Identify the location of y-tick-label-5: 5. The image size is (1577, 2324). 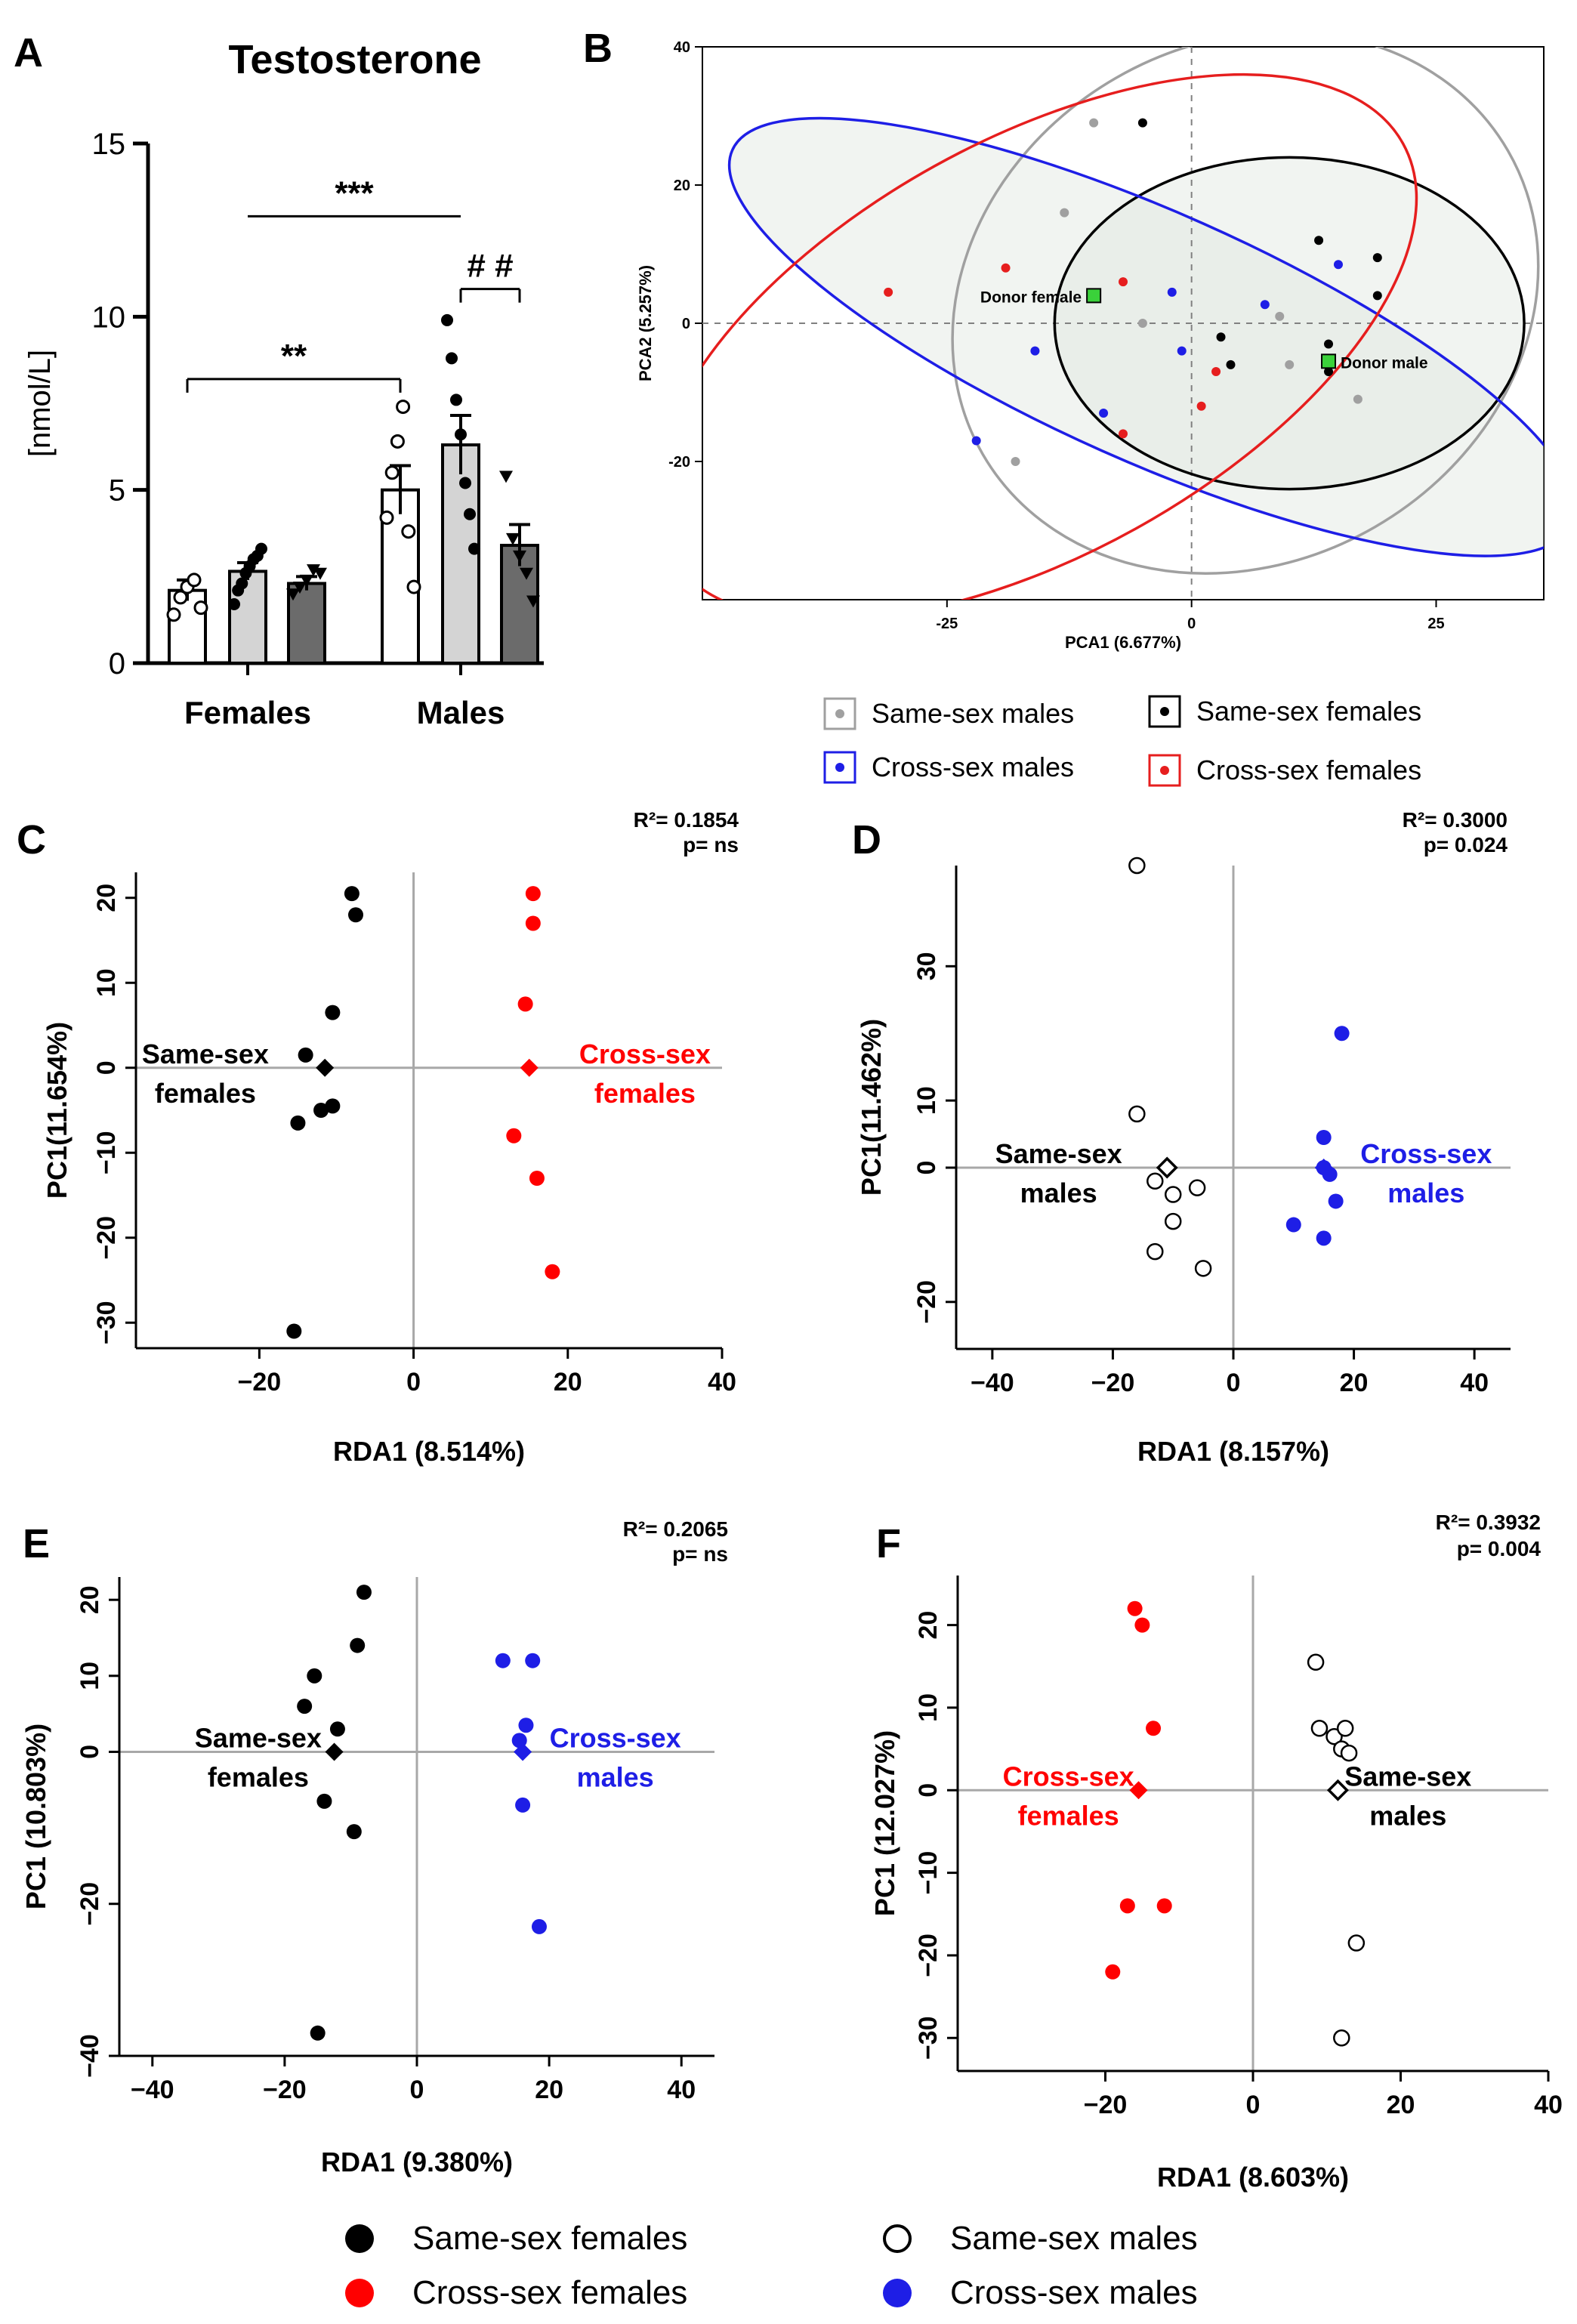
(117, 491).